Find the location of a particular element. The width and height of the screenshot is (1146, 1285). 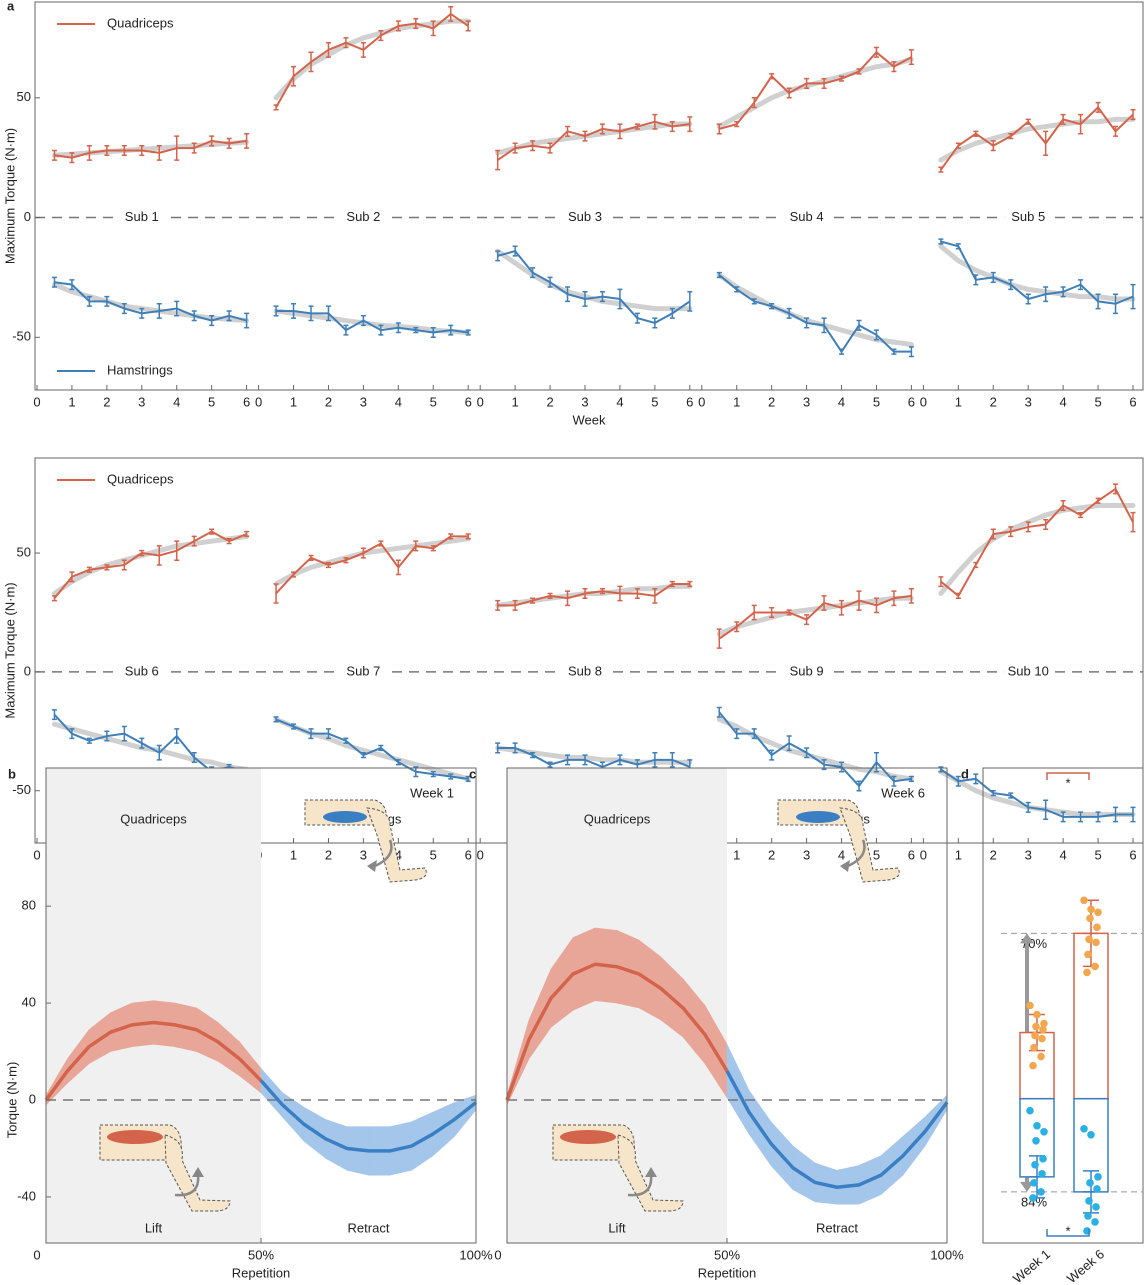

x-axis-label: Repetition is located at coordinates (727, 1272).